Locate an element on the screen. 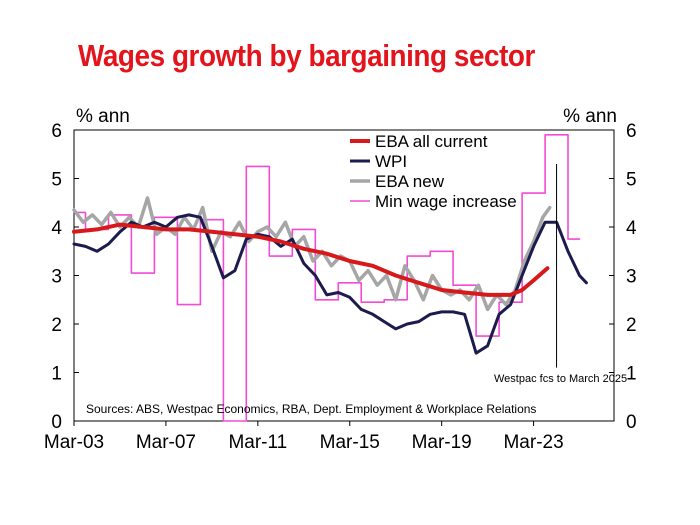 The image size is (700, 525). y-tick-label-right: 2 is located at coordinates (631, 325).